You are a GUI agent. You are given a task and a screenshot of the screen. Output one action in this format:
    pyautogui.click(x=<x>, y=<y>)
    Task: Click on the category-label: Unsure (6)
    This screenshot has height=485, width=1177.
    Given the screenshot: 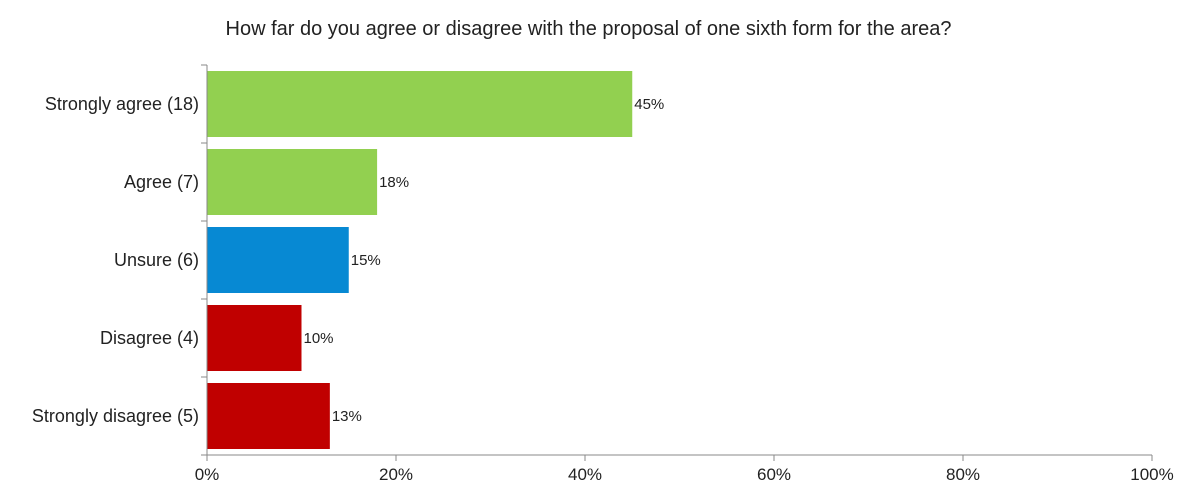 What is the action you would take?
    pyautogui.click(x=156, y=260)
    